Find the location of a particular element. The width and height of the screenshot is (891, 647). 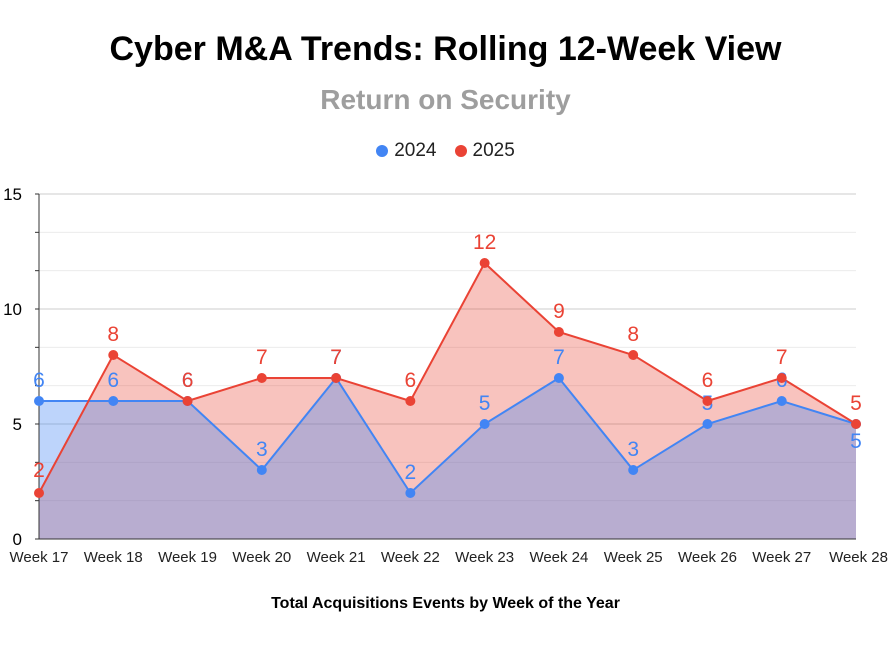

legend-item-2024: 2024 is located at coordinates (406, 151).